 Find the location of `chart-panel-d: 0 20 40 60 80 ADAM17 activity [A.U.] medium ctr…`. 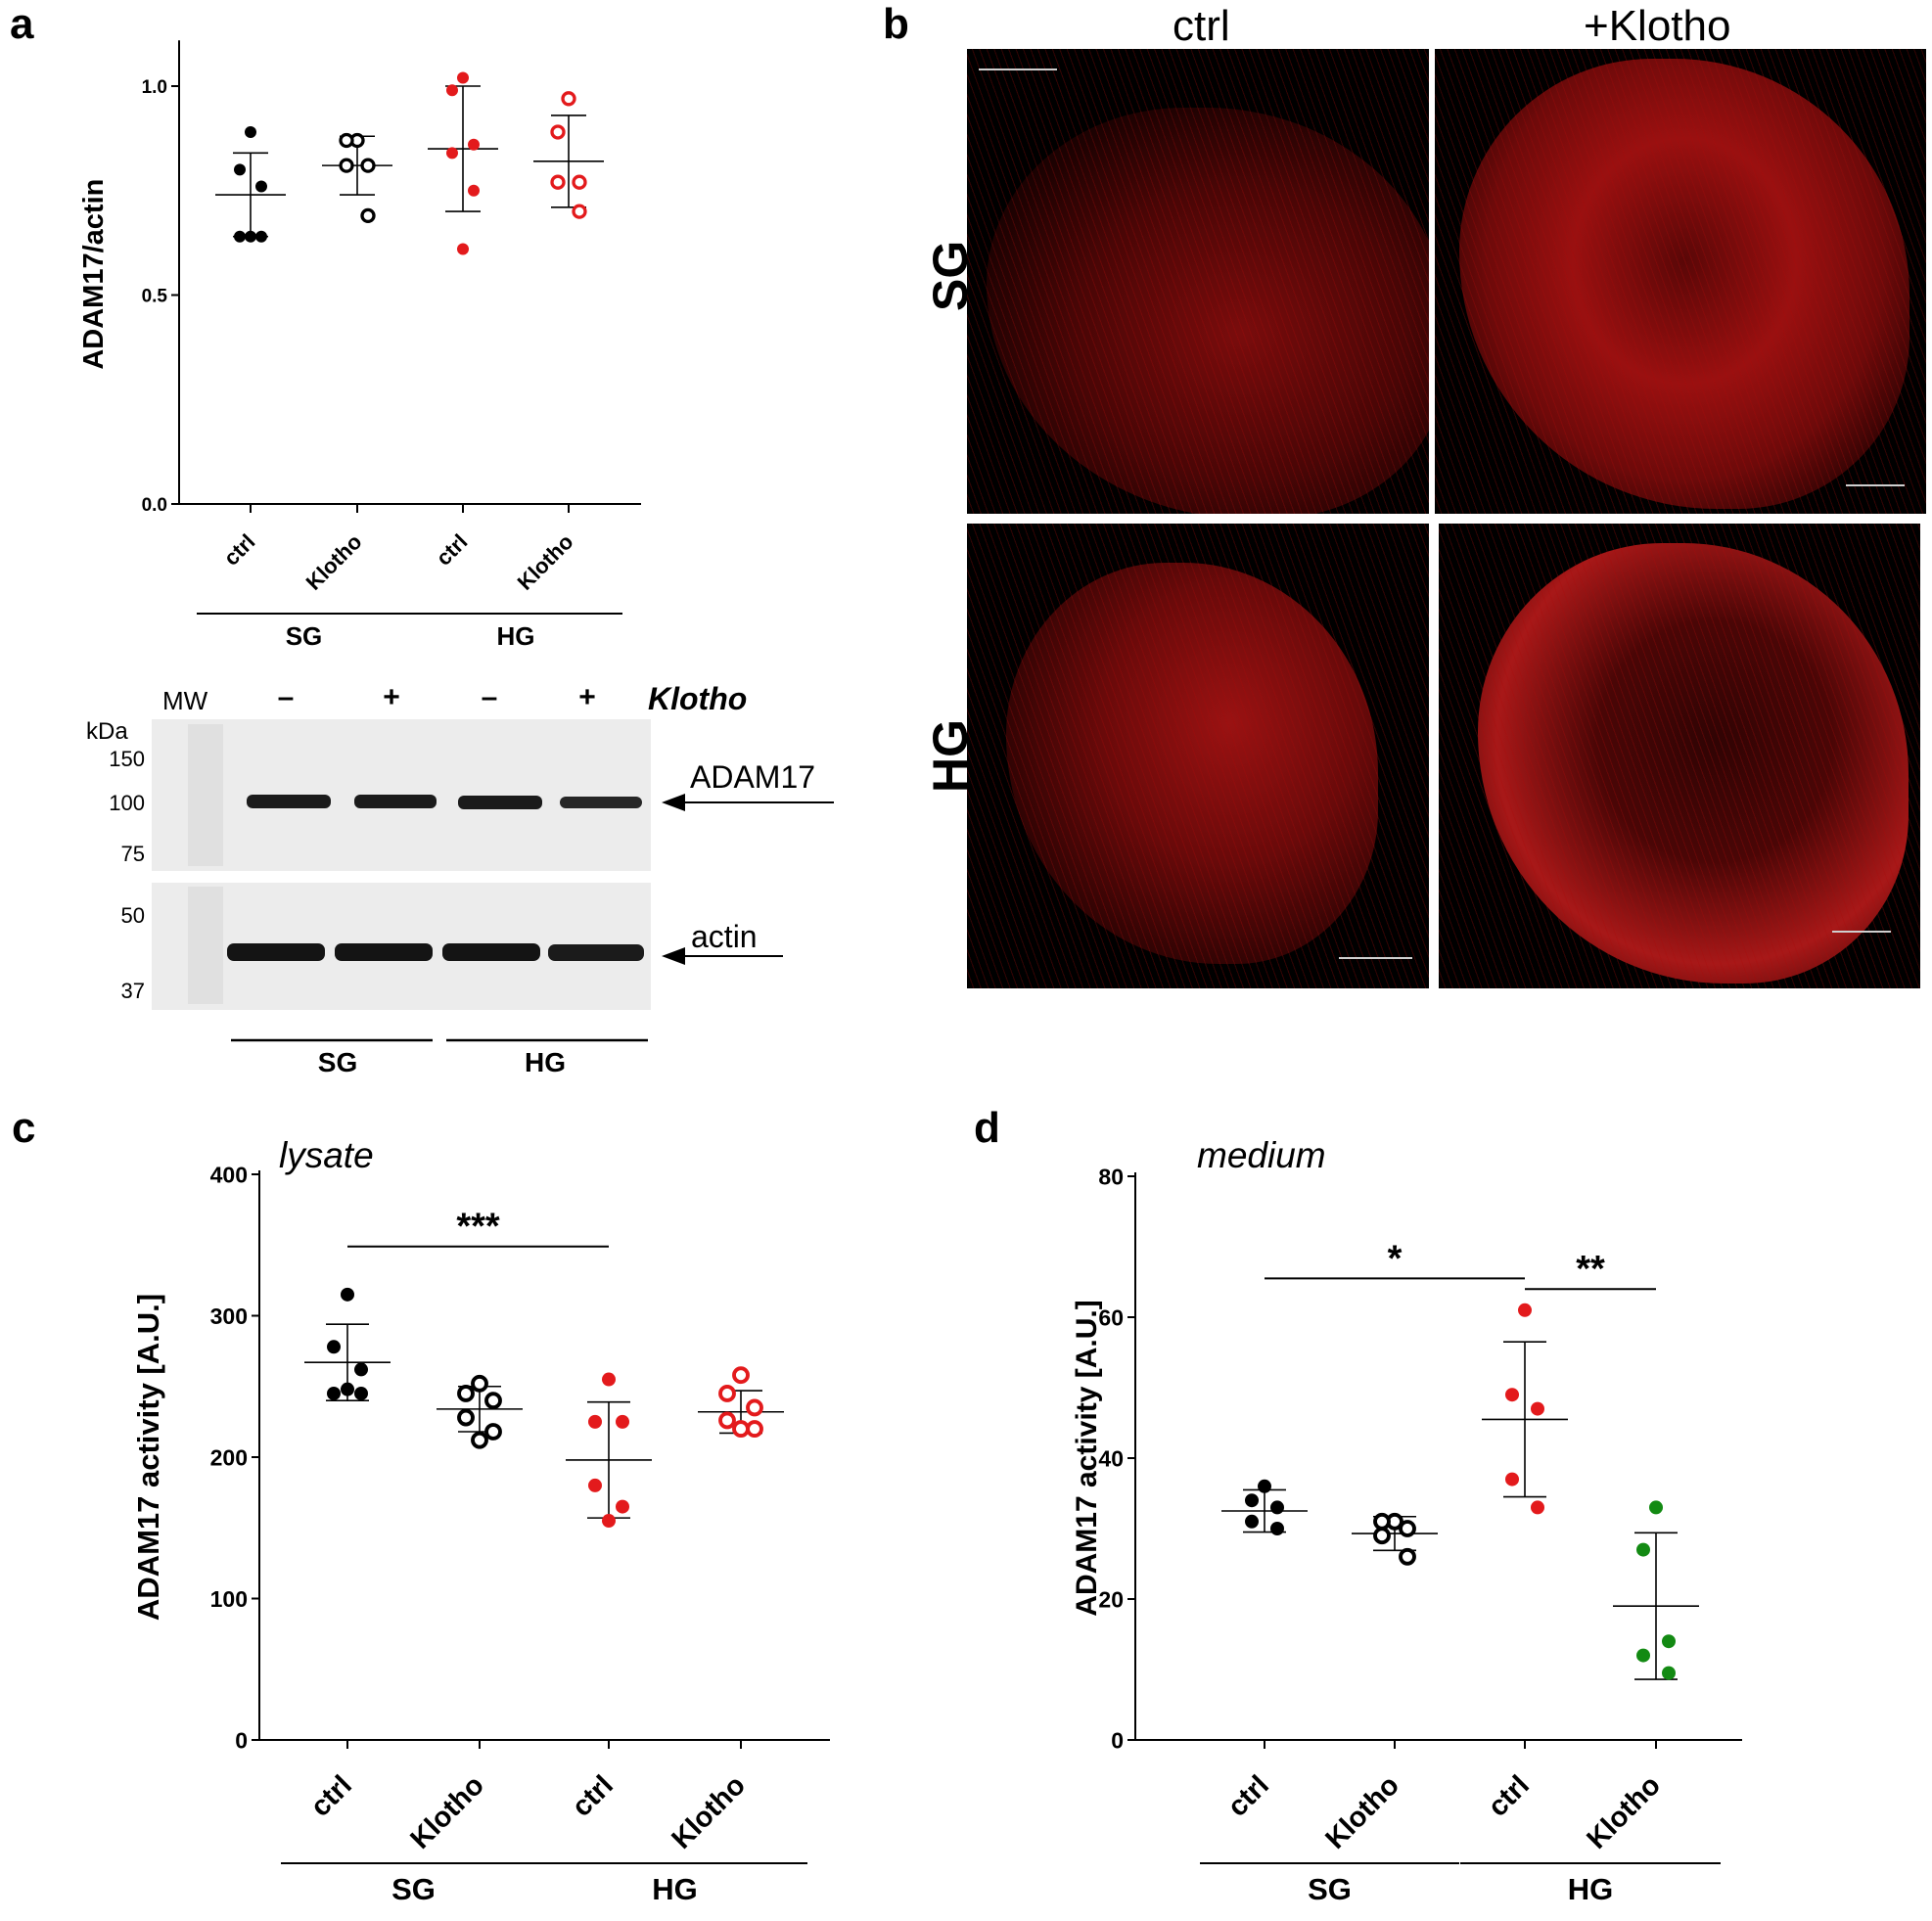

chart-panel-d: 0 20 40 60 80 ADAM17 activity [A.U.] medium ctr… is located at coordinates (1407, 1520).